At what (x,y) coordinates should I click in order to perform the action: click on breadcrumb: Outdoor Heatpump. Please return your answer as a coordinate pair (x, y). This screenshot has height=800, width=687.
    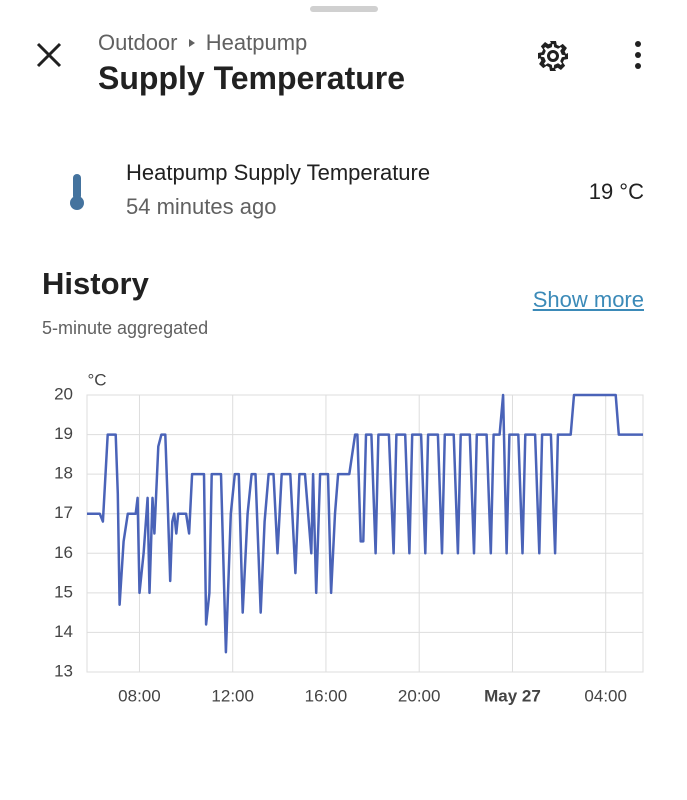
    Looking at the image, I should click on (202, 43).